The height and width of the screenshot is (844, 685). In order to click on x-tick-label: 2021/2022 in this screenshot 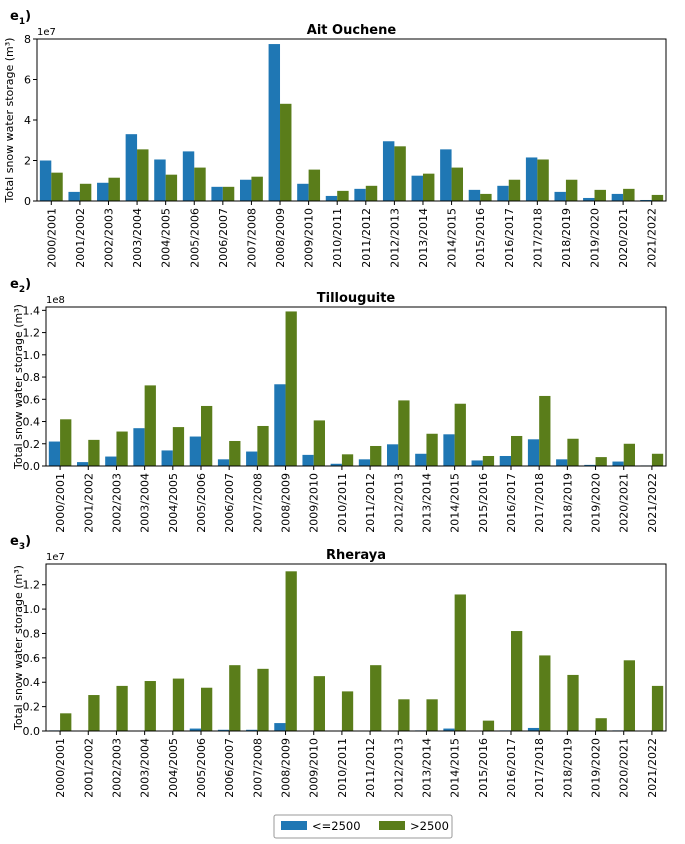, I will do `click(652, 768)`.